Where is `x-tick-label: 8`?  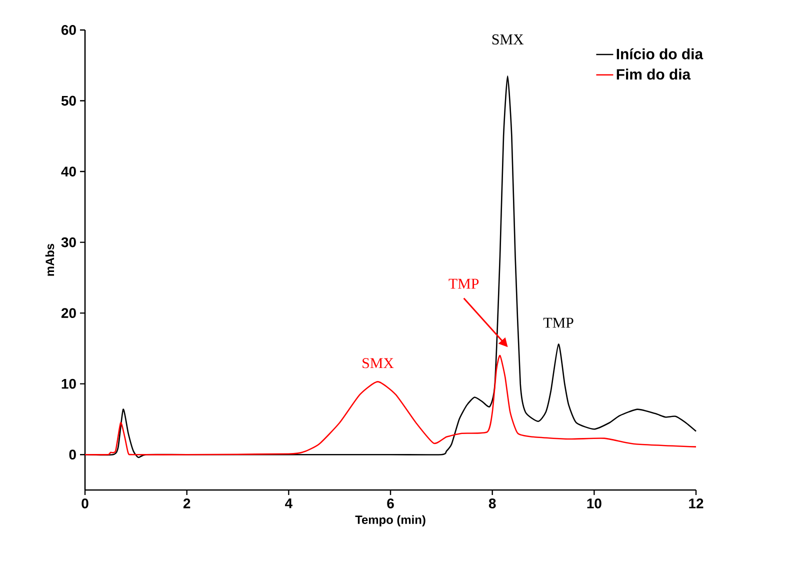
x-tick-label: 8 is located at coordinates (492, 503).